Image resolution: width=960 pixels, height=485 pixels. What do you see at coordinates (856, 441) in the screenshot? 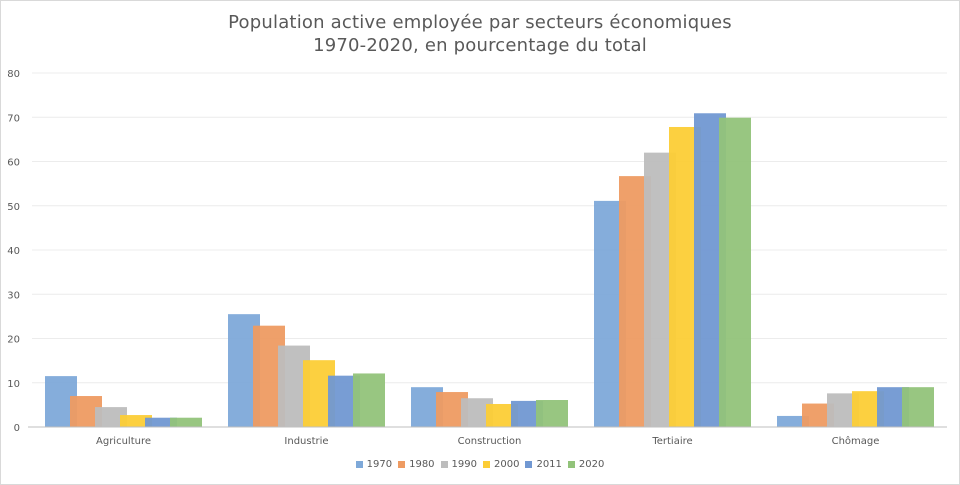
I see `x-category-label: Chômage` at bounding box center [856, 441].